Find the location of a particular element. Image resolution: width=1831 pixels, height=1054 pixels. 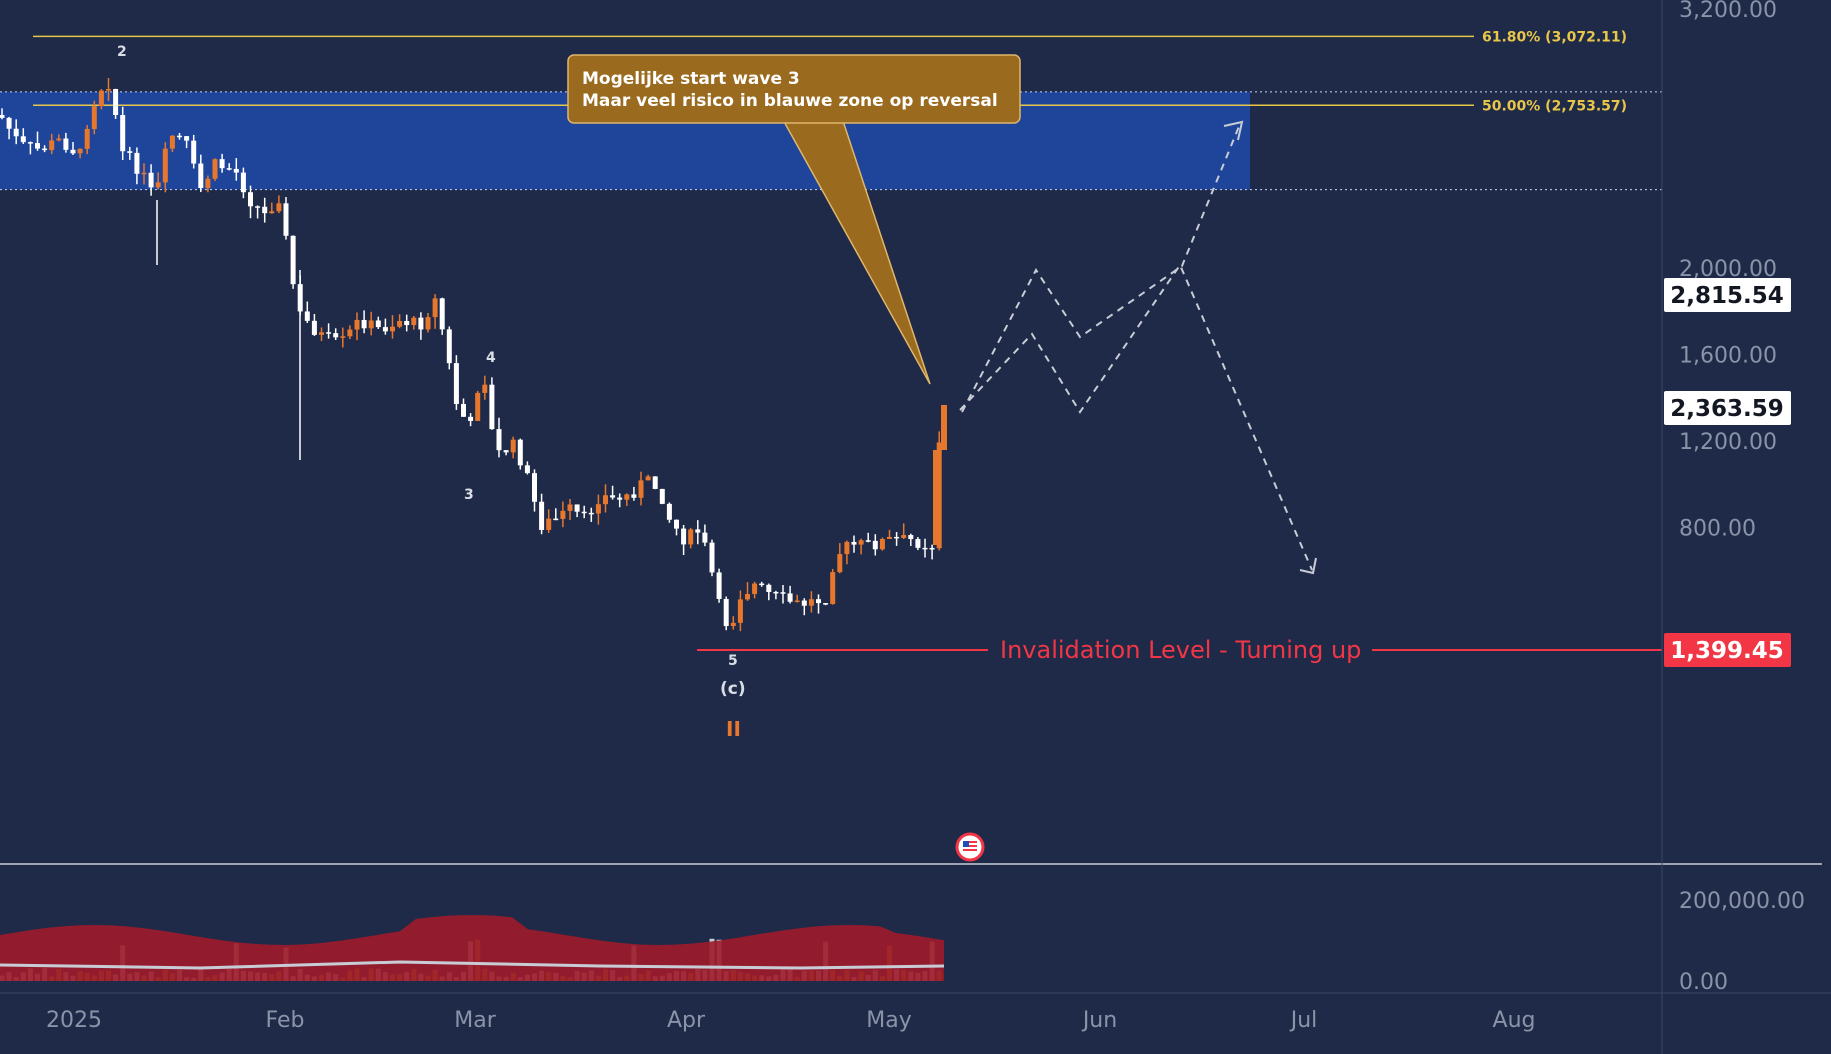

callout-line-1: Mogelijke start wave 3 is located at coordinates (691, 79).